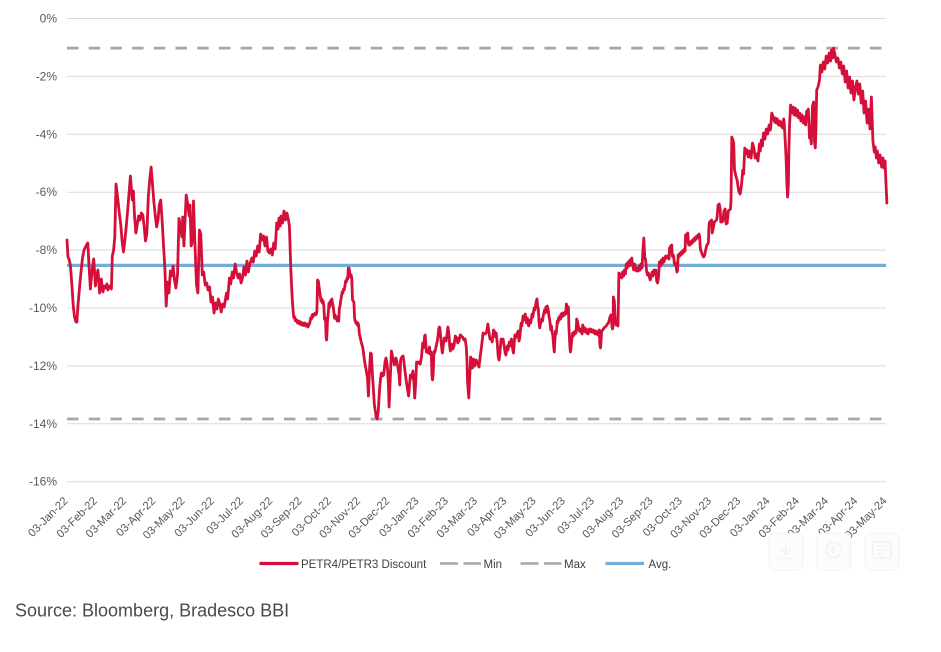  I want to click on svg-text: -8%, so click(47, 250).